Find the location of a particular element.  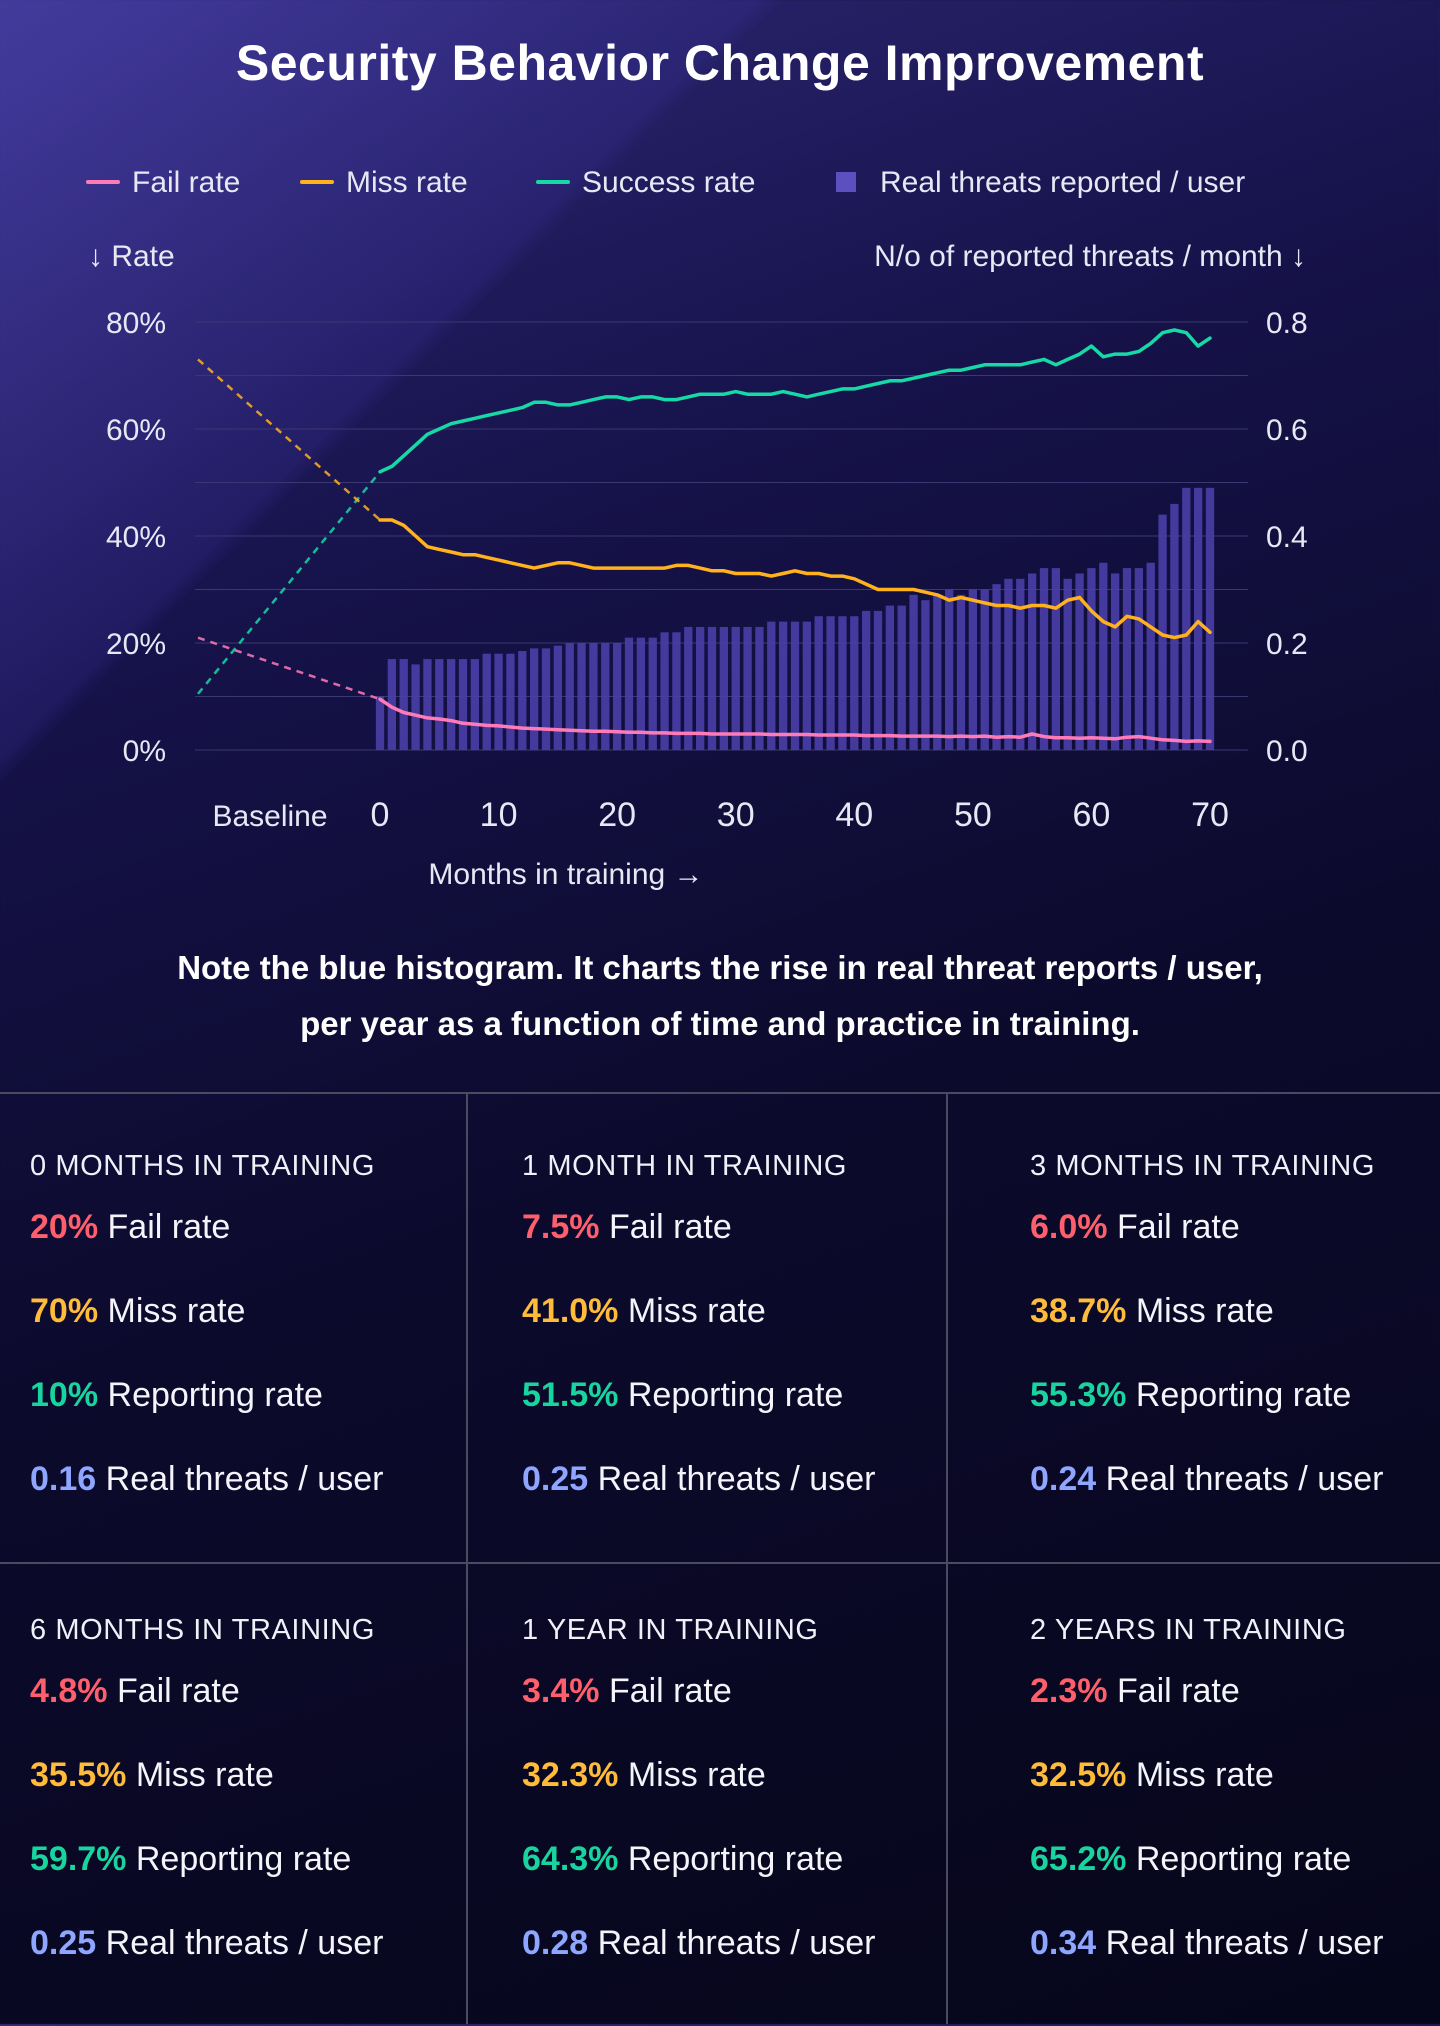

miss-rate-line is located at coordinates (795, 579).